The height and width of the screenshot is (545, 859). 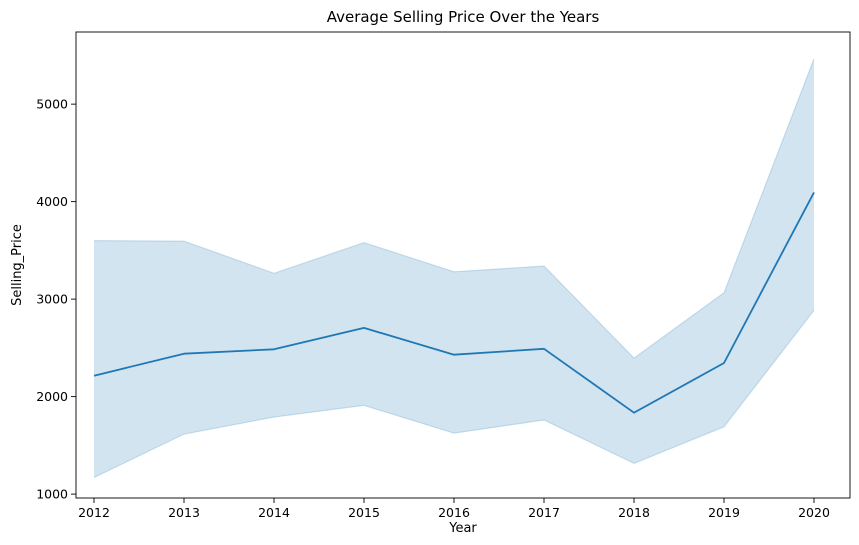 I want to click on y-tick-label: 4000, so click(x=52, y=201).